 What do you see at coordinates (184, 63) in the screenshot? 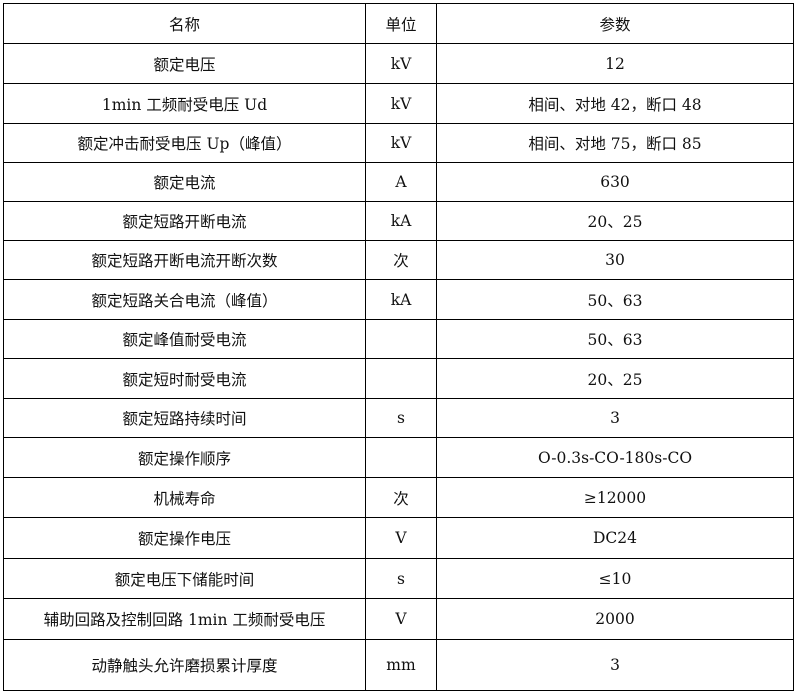
I see `param-name-cell: 额定电压` at bounding box center [184, 63].